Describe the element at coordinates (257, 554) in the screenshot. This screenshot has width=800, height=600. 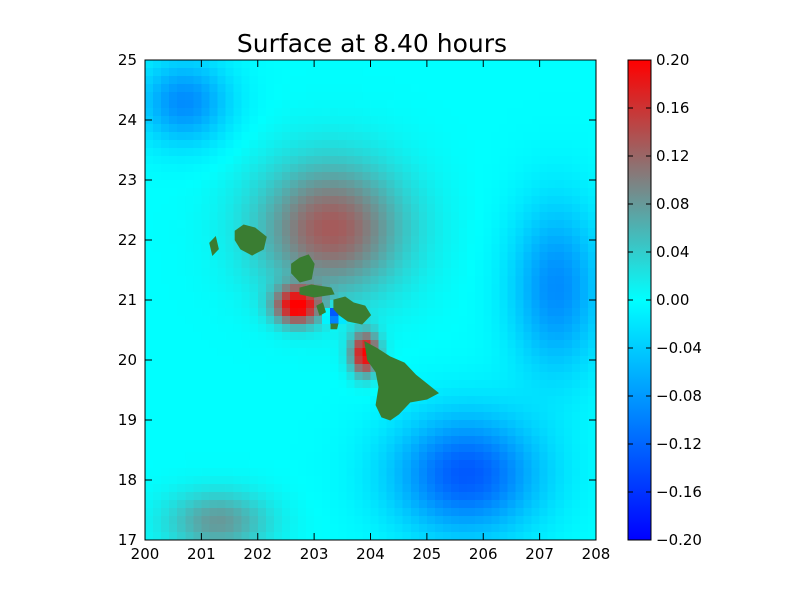
I see `x-tick-label: 202` at that location.